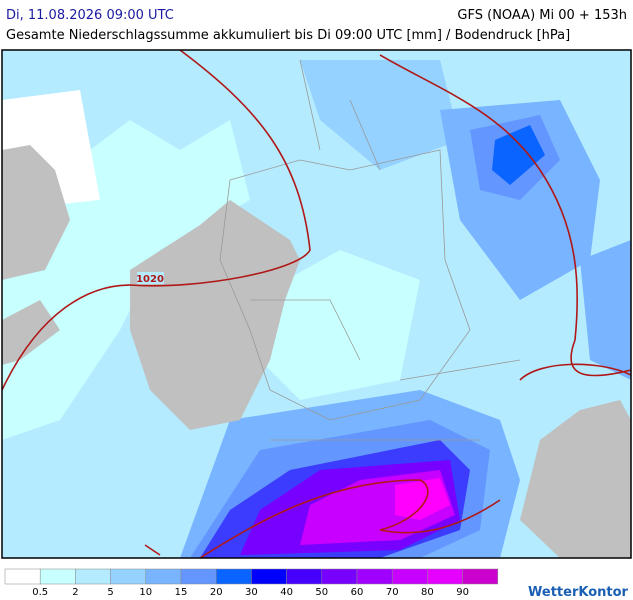 The height and width of the screenshot is (600, 633). What do you see at coordinates (392, 592) in the screenshot?
I see `legend-label: 70` at bounding box center [392, 592].